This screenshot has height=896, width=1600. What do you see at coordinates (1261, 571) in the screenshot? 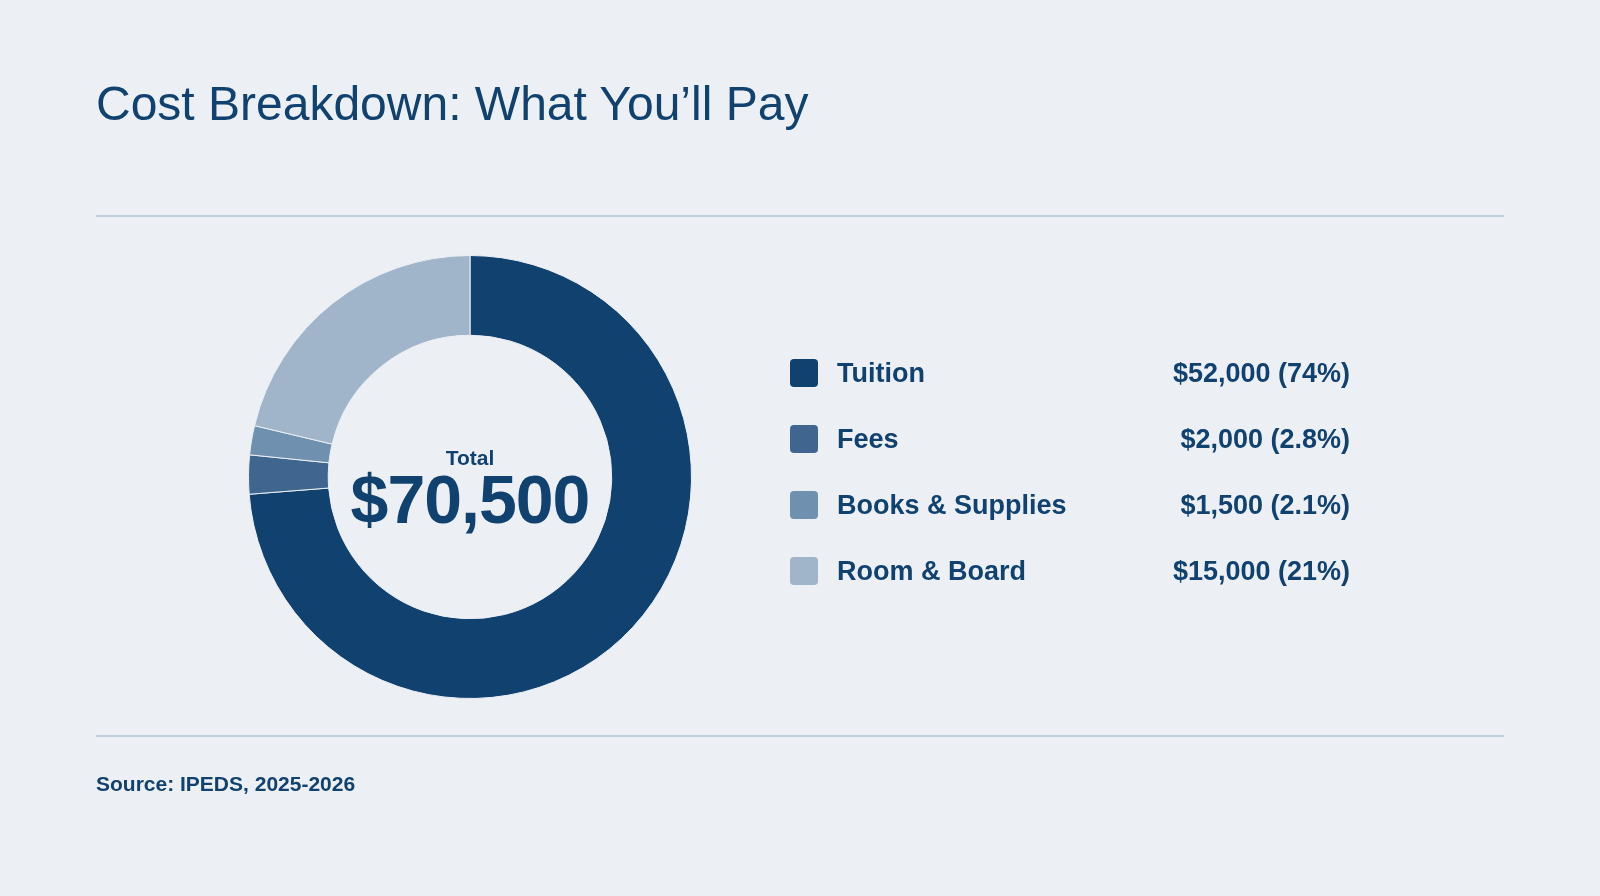
I see `data-label: $15,000 (21%)` at bounding box center [1261, 571].